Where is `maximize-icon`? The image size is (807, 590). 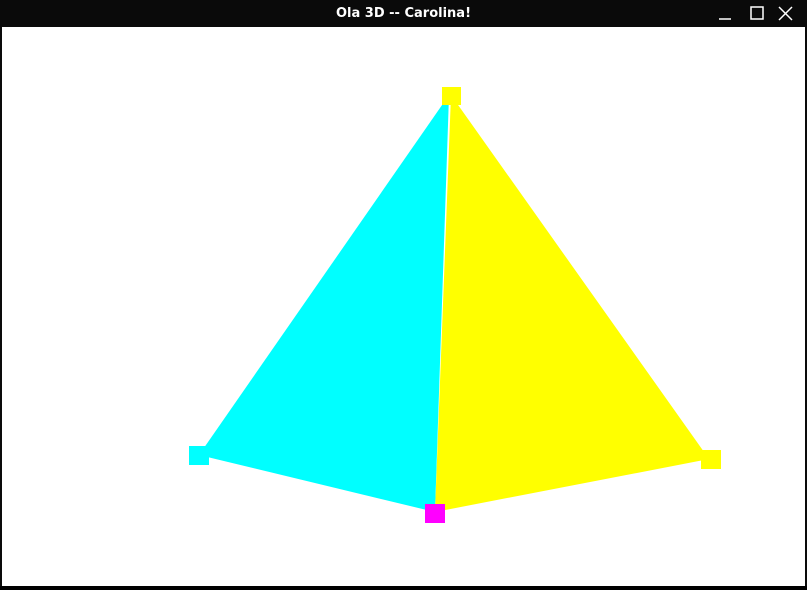 maximize-icon is located at coordinates (757, 13).